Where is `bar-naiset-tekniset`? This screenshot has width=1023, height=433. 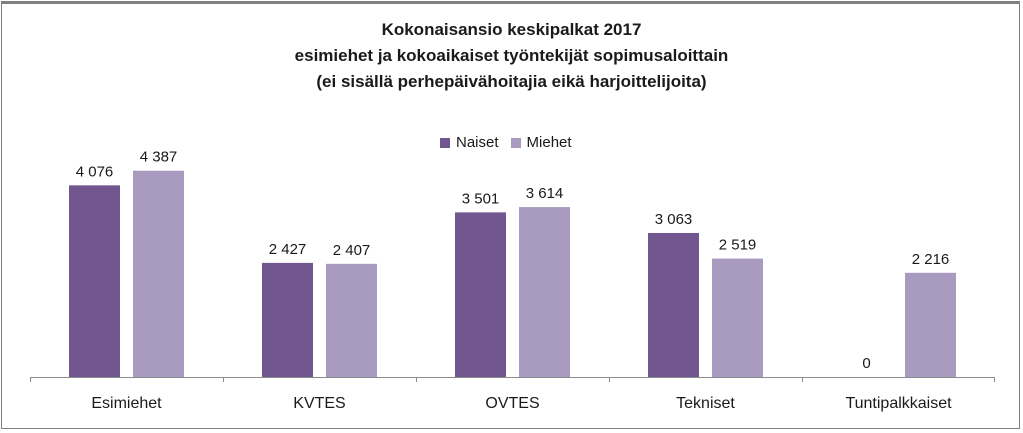 bar-naiset-tekniset is located at coordinates (673, 304).